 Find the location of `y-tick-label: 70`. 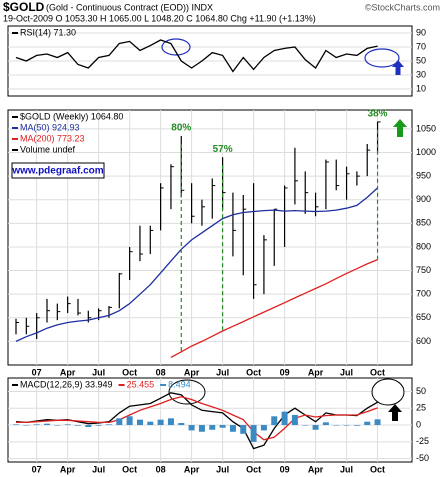

y-tick-label: 70 is located at coordinates (421, 46).